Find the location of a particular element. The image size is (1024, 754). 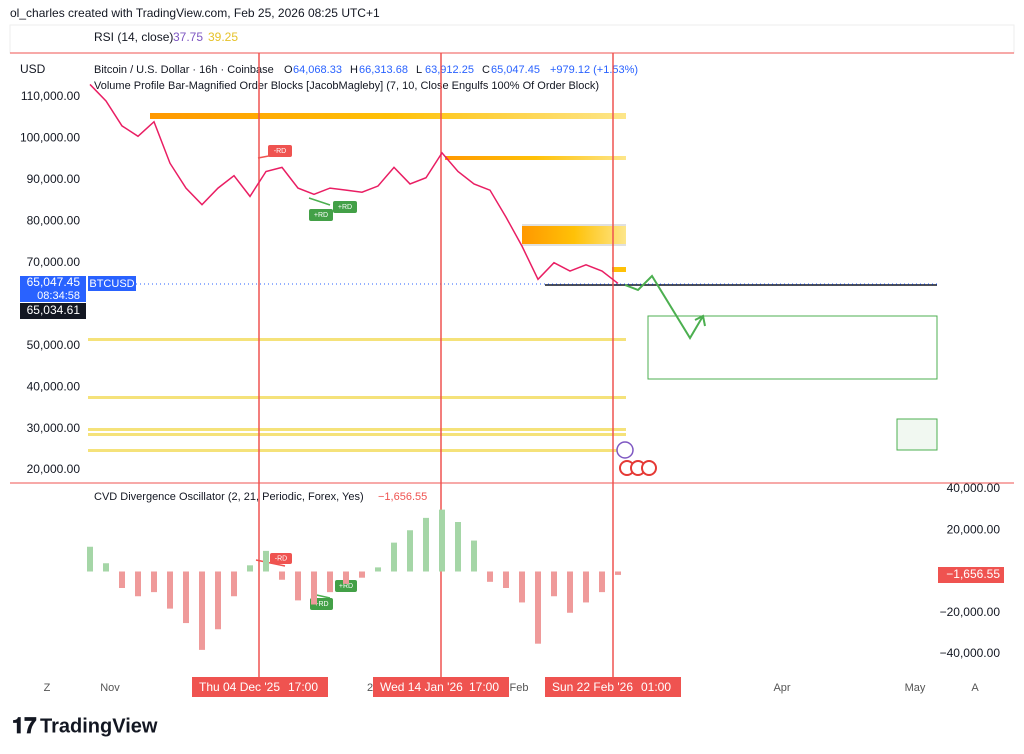

cvd-value: −1,656.55 is located at coordinates (402, 497).